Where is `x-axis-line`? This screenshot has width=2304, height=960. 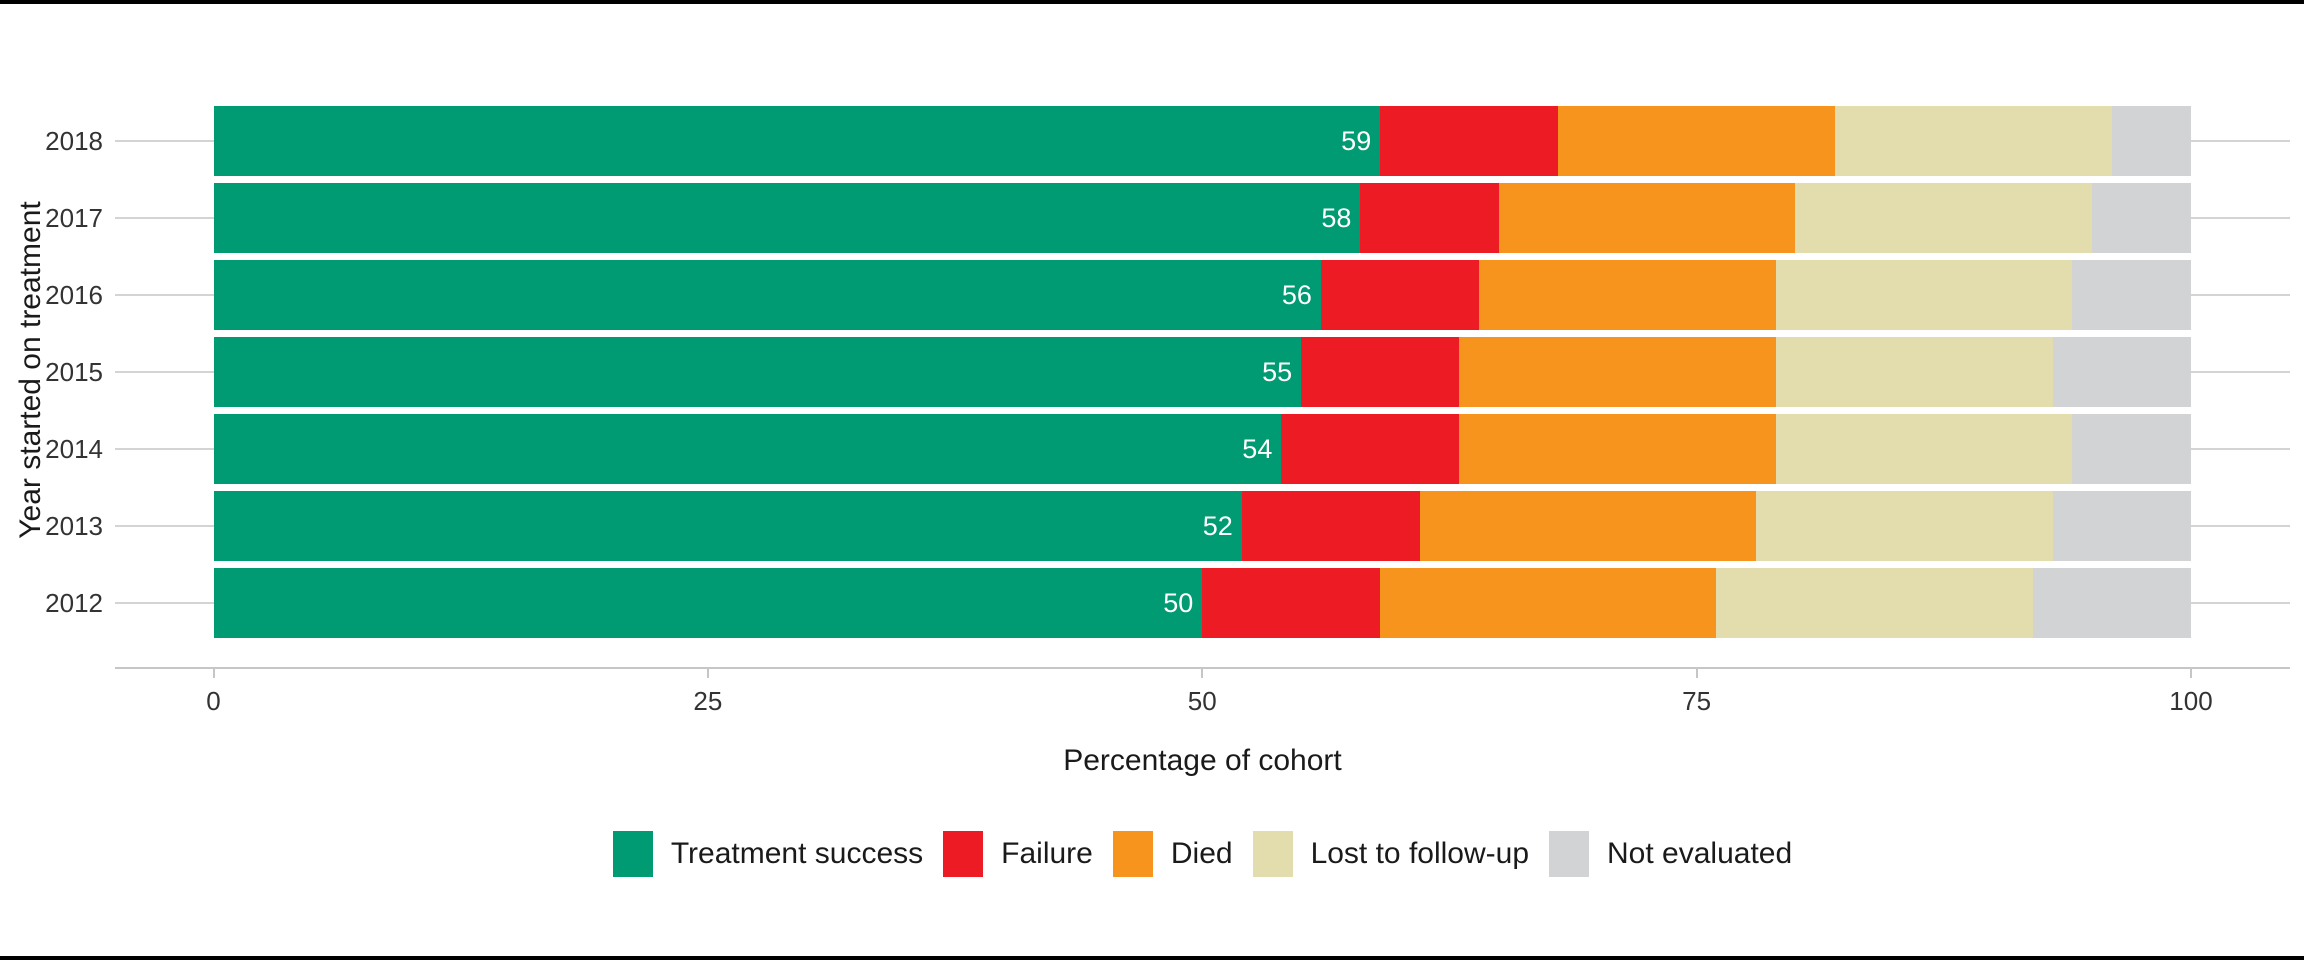
x-axis-line is located at coordinates (1202, 668).